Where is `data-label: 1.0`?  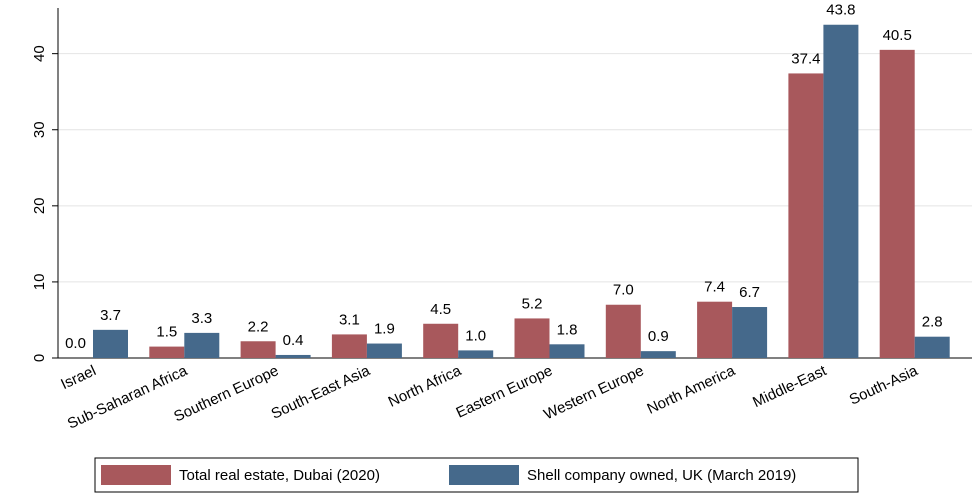
data-label: 1.0 is located at coordinates (475, 335).